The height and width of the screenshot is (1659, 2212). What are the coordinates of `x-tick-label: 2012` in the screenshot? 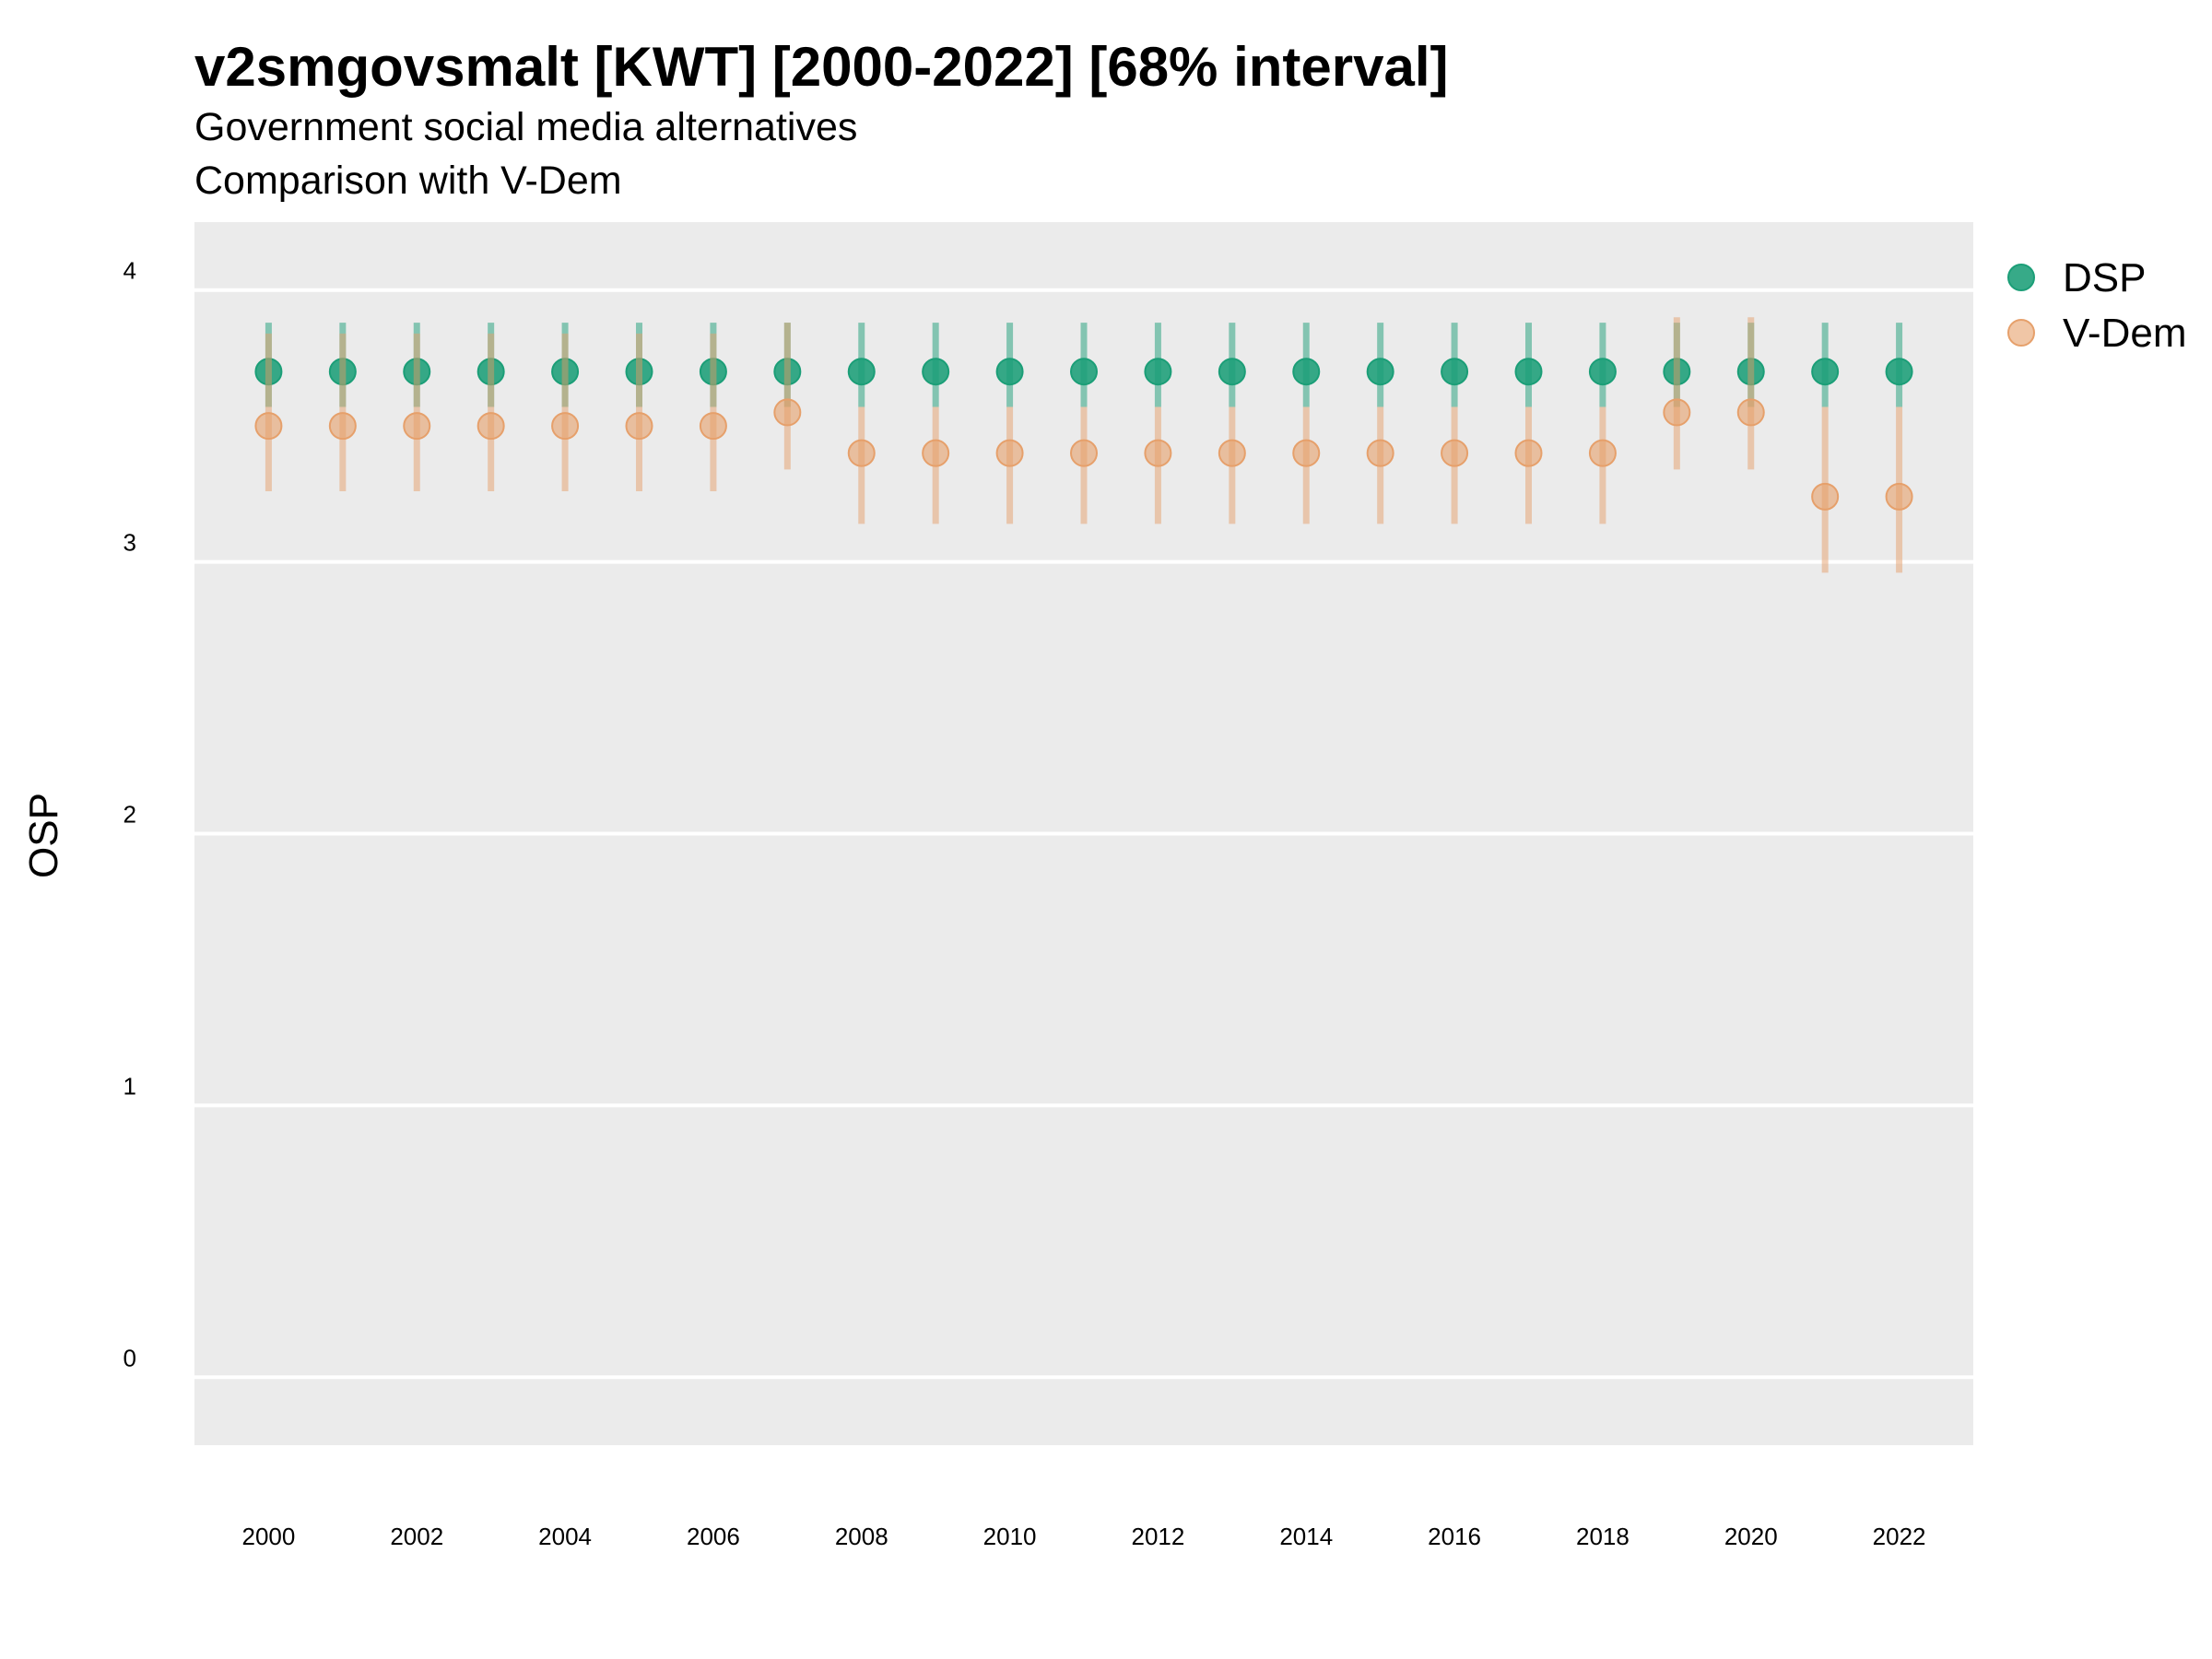 It's located at (1157, 1536).